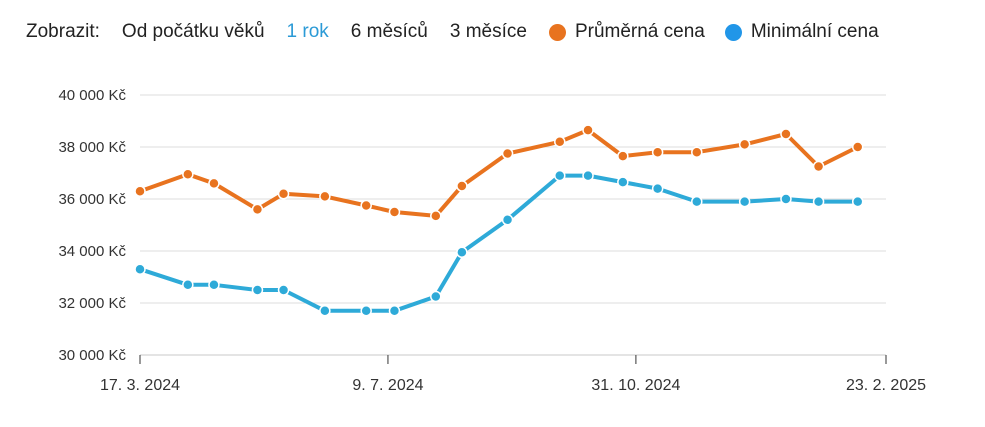 The height and width of the screenshot is (427, 985). What do you see at coordinates (193, 31) in the screenshot?
I see `range-option-all-time: Od počátku věků` at bounding box center [193, 31].